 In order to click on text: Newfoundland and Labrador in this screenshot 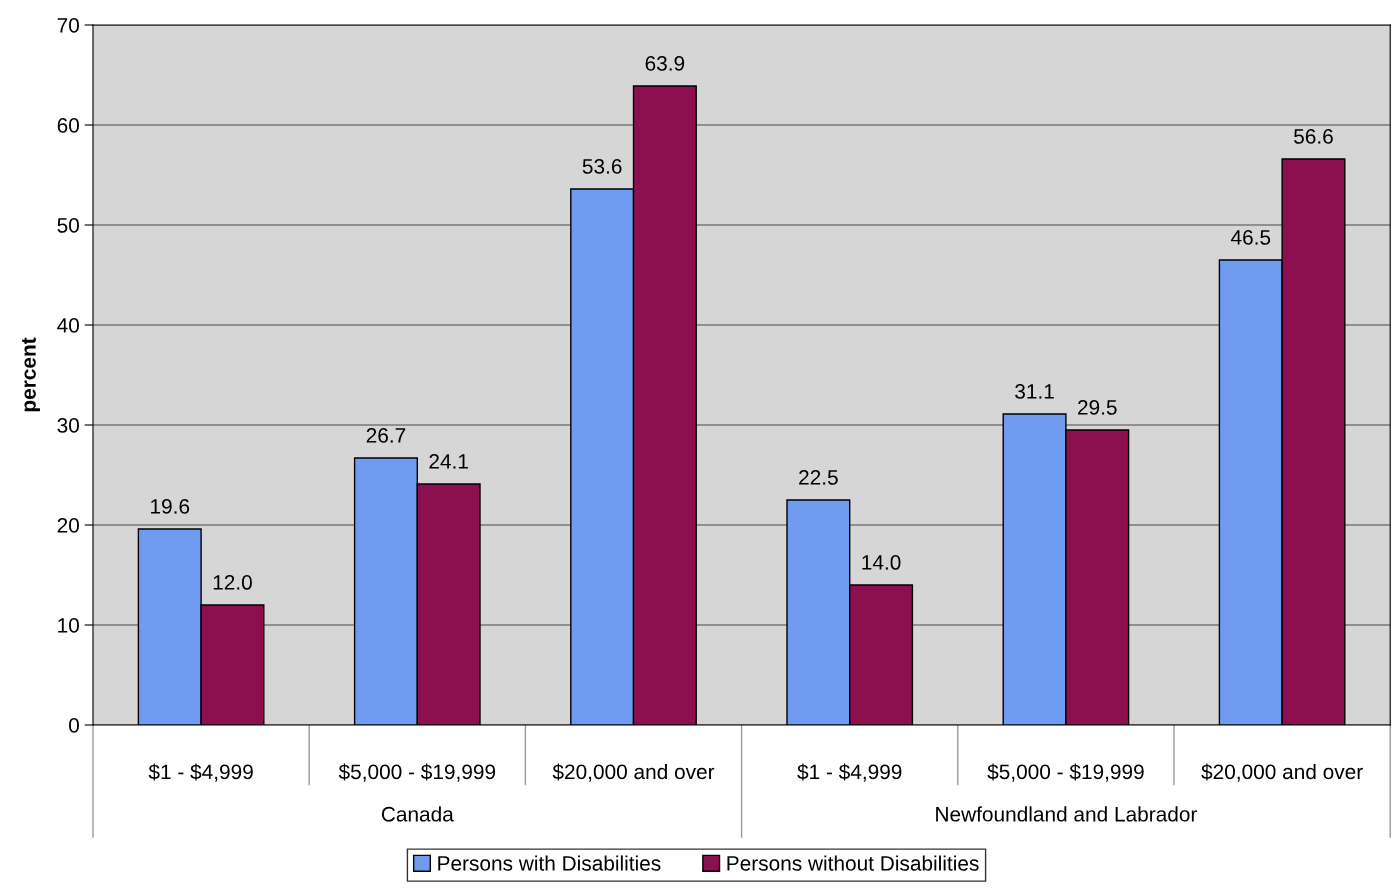, I will do `click(1067, 814)`.